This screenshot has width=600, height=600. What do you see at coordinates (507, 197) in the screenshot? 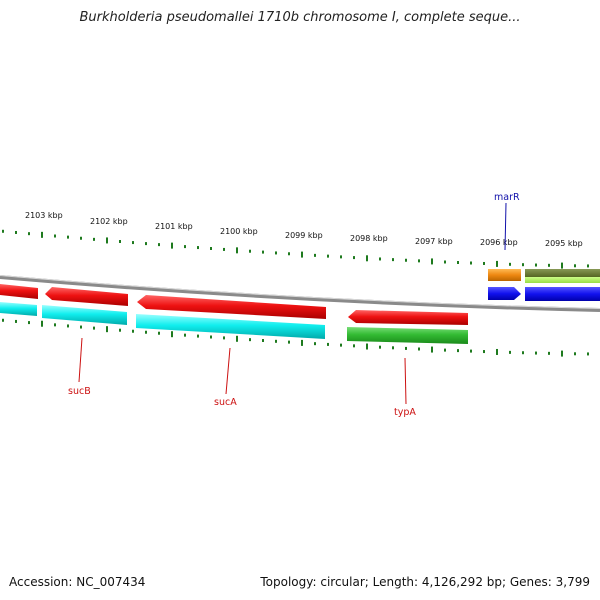
I see `gene-label-marR: marR` at bounding box center [507, 197].